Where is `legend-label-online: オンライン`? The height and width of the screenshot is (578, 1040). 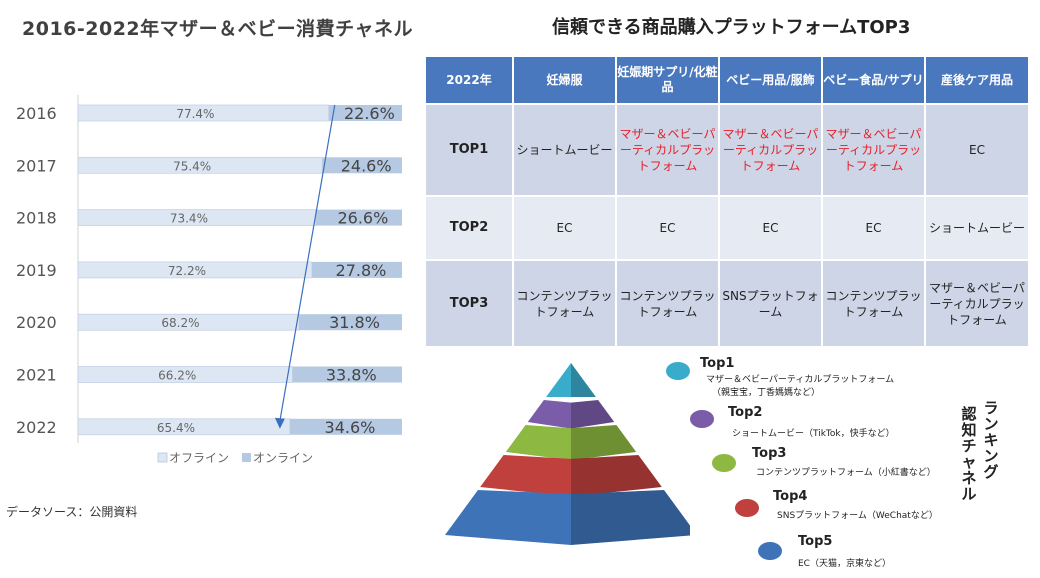 legend-label-online: オンライン is located at coordinates (283, 458).